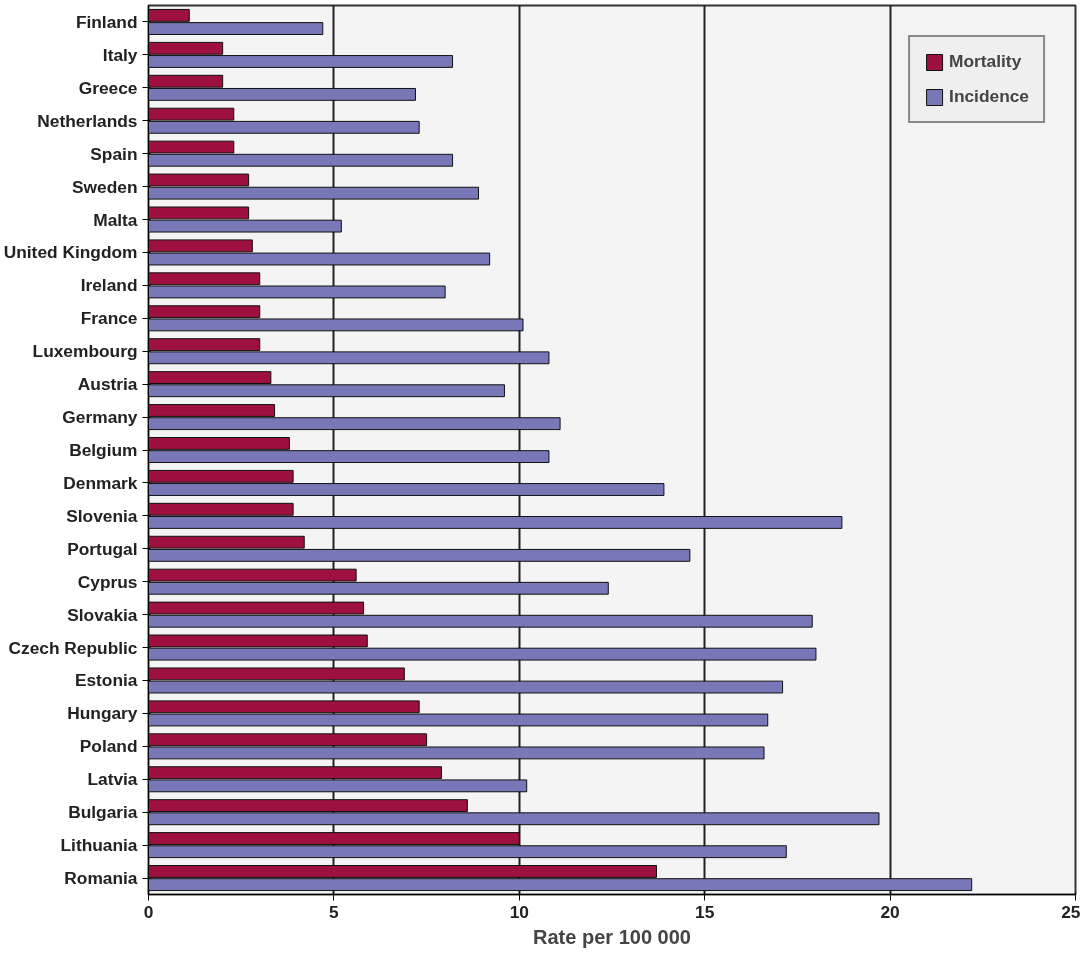  What do you see at coordinates (102, 548) in the screenshot?
I see `y-tick-label: Portugal` at bounding box center [102, 548].